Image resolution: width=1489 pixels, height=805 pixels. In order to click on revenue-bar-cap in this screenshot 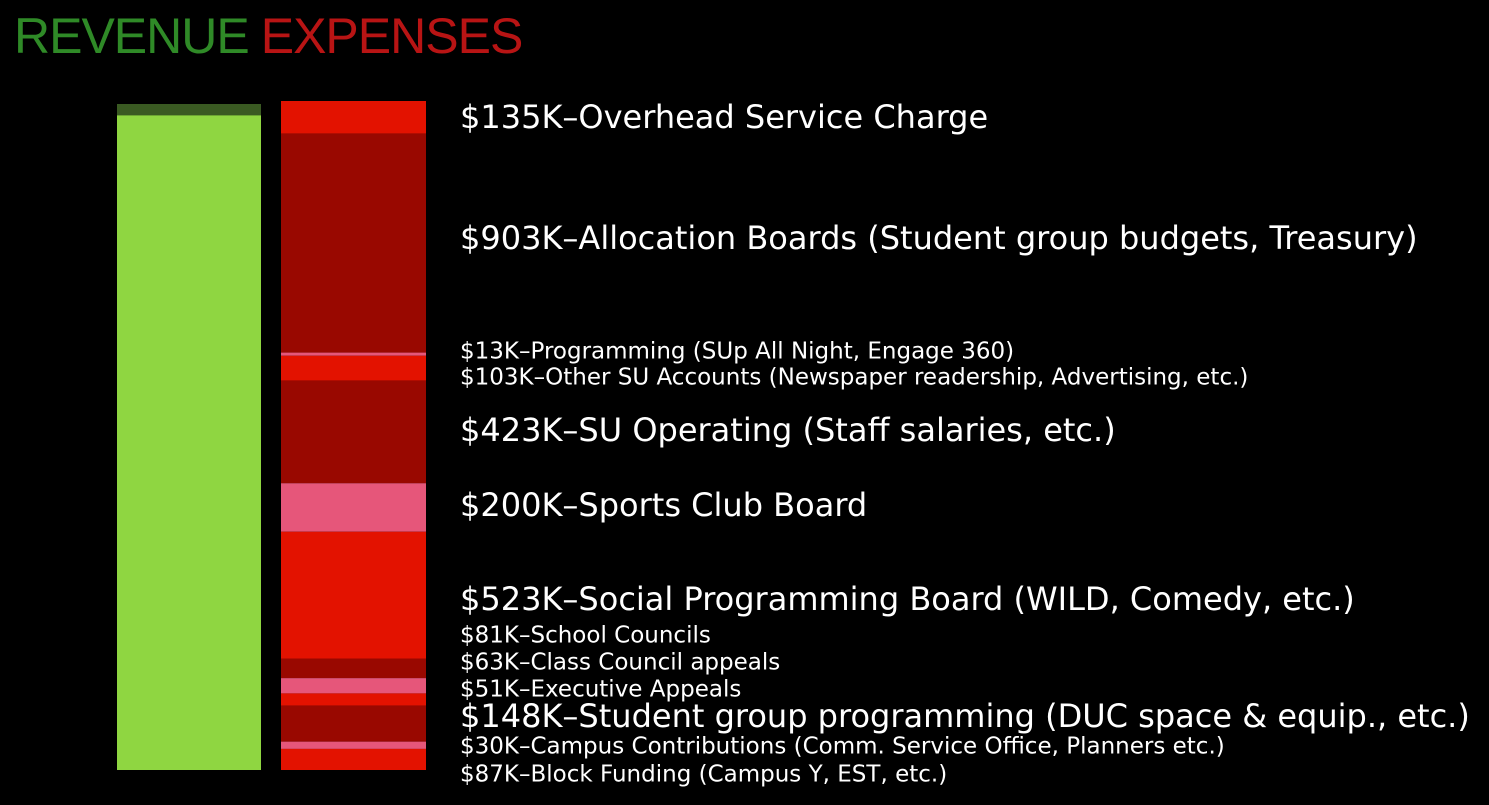, I will do `click(189, 110)`.